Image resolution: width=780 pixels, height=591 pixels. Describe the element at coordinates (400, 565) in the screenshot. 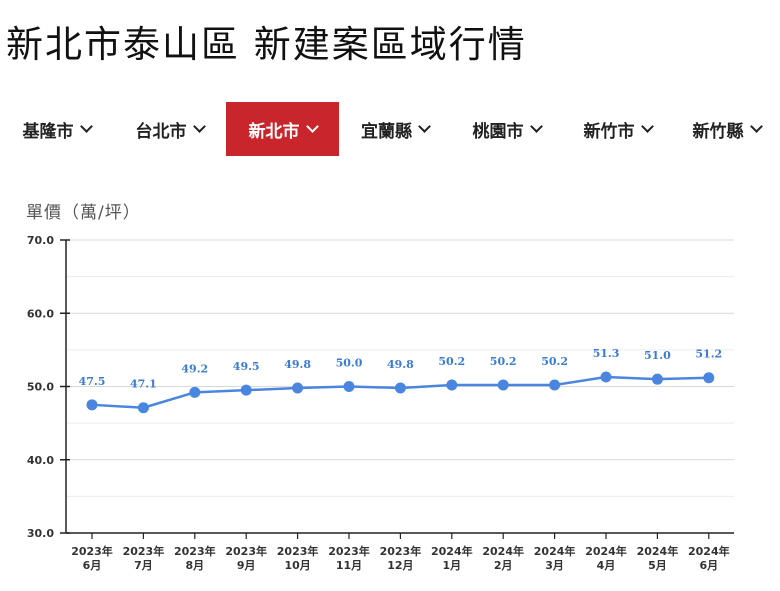

I see `x-tick-label-month: 12月` at that location.